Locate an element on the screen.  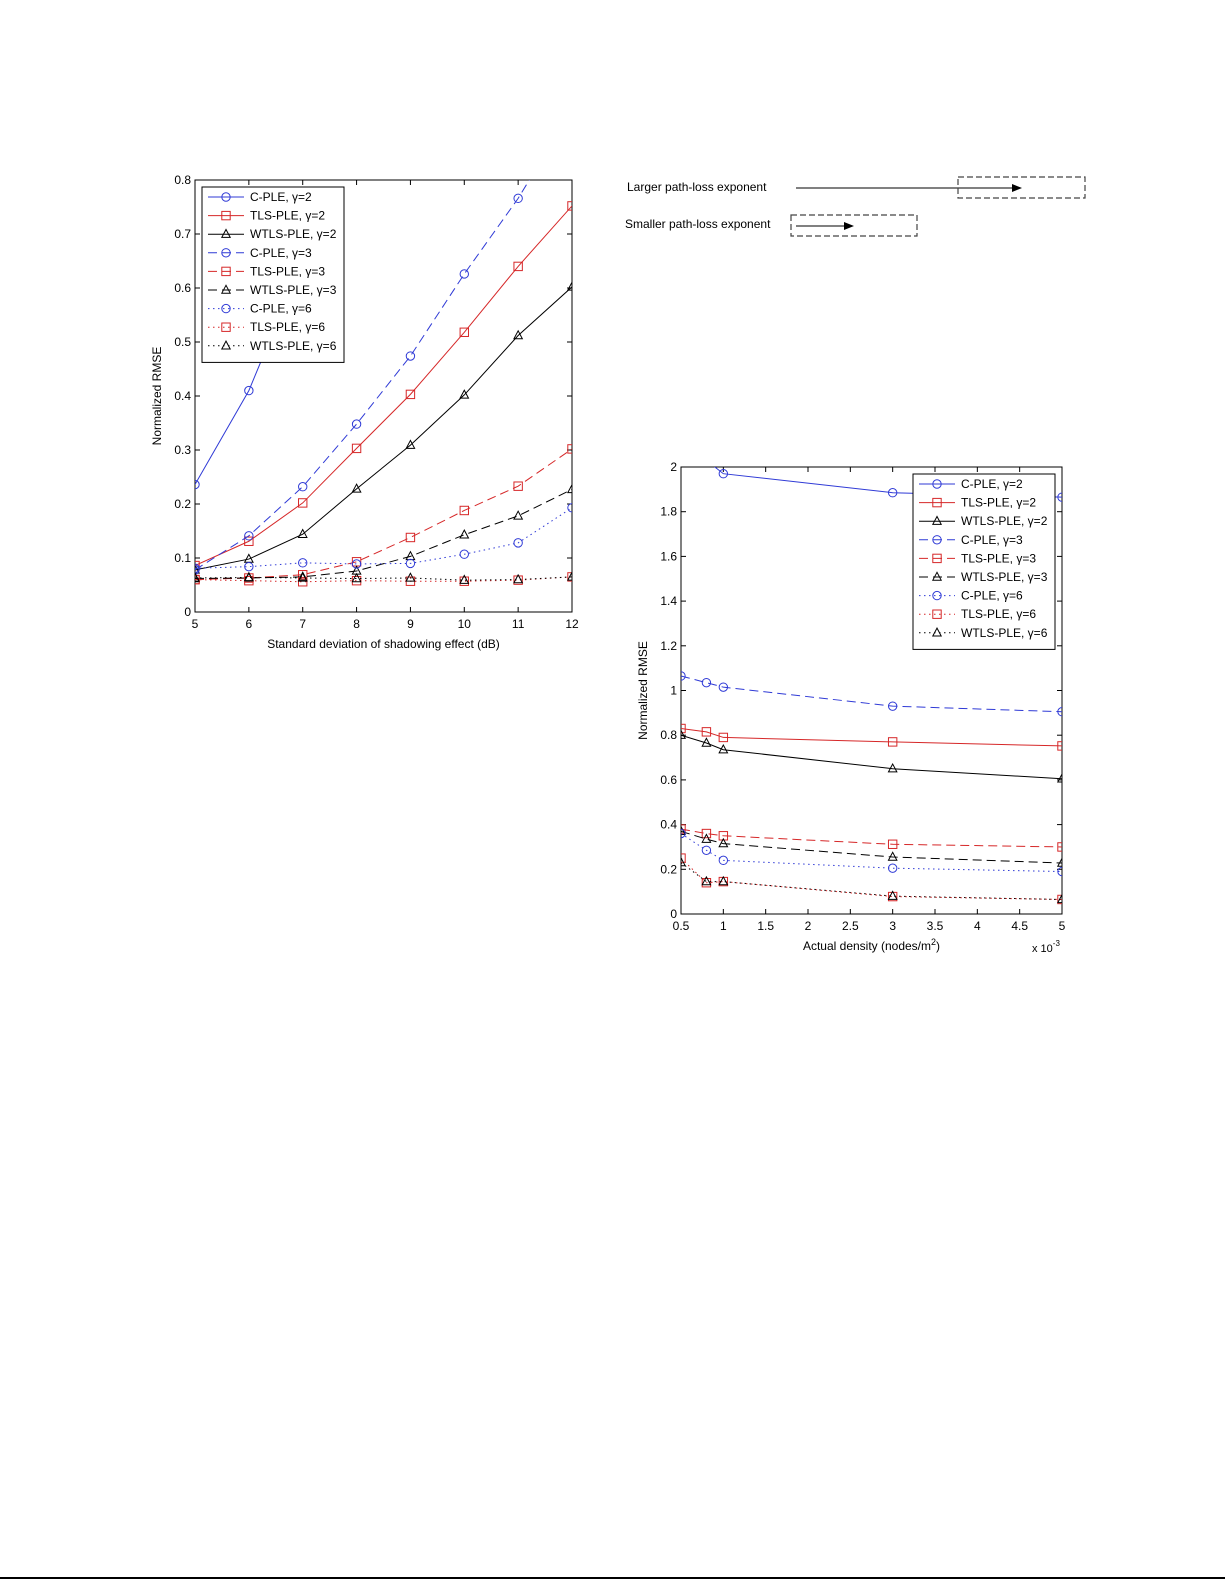
c0-legend-label-6: C-PLE, γ=6 is located at coordinates (281, 309).